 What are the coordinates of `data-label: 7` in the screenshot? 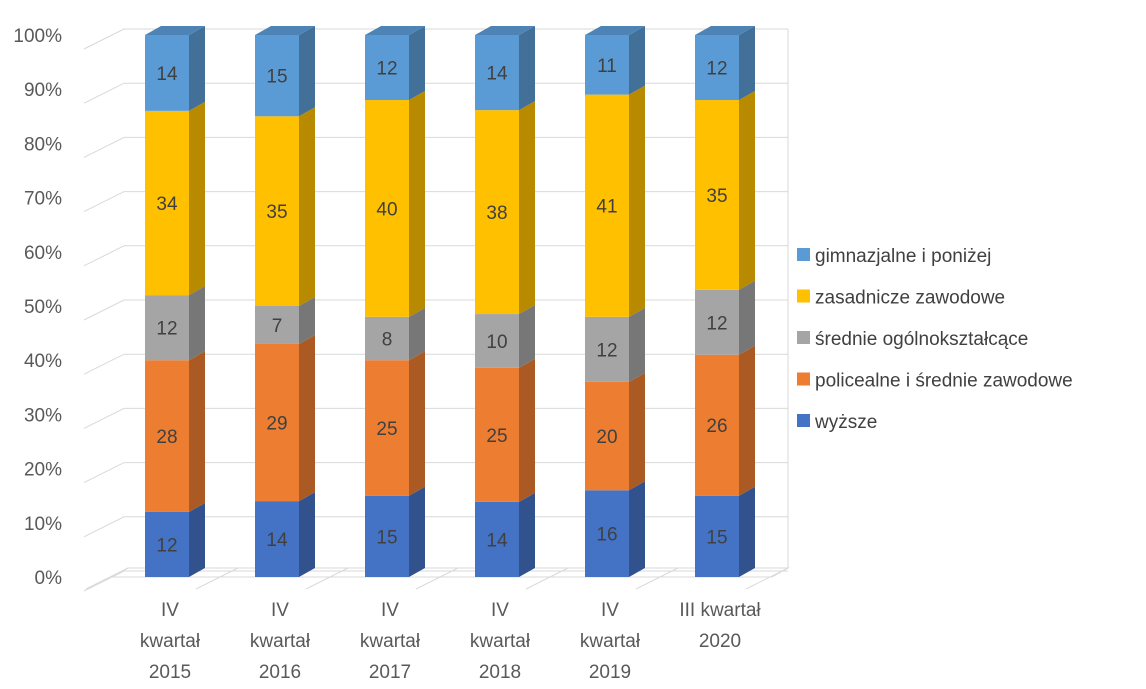 It's located at (277, 326).